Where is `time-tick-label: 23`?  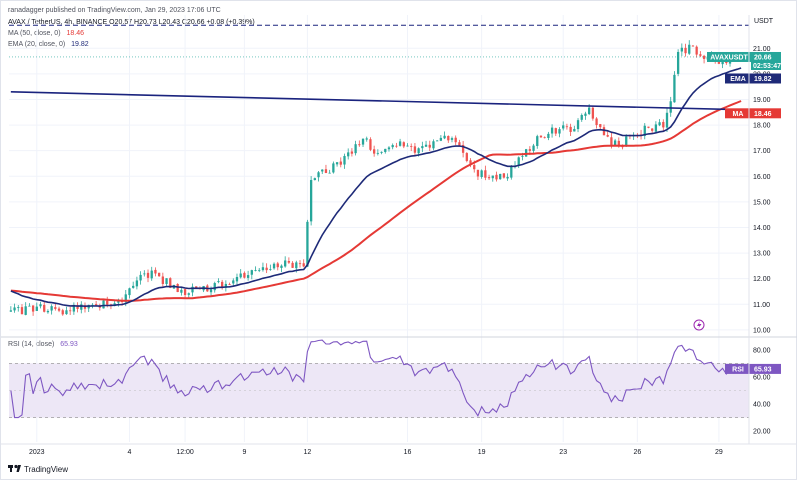
time-tick-label: 23 is located at coordinates (563, 452).